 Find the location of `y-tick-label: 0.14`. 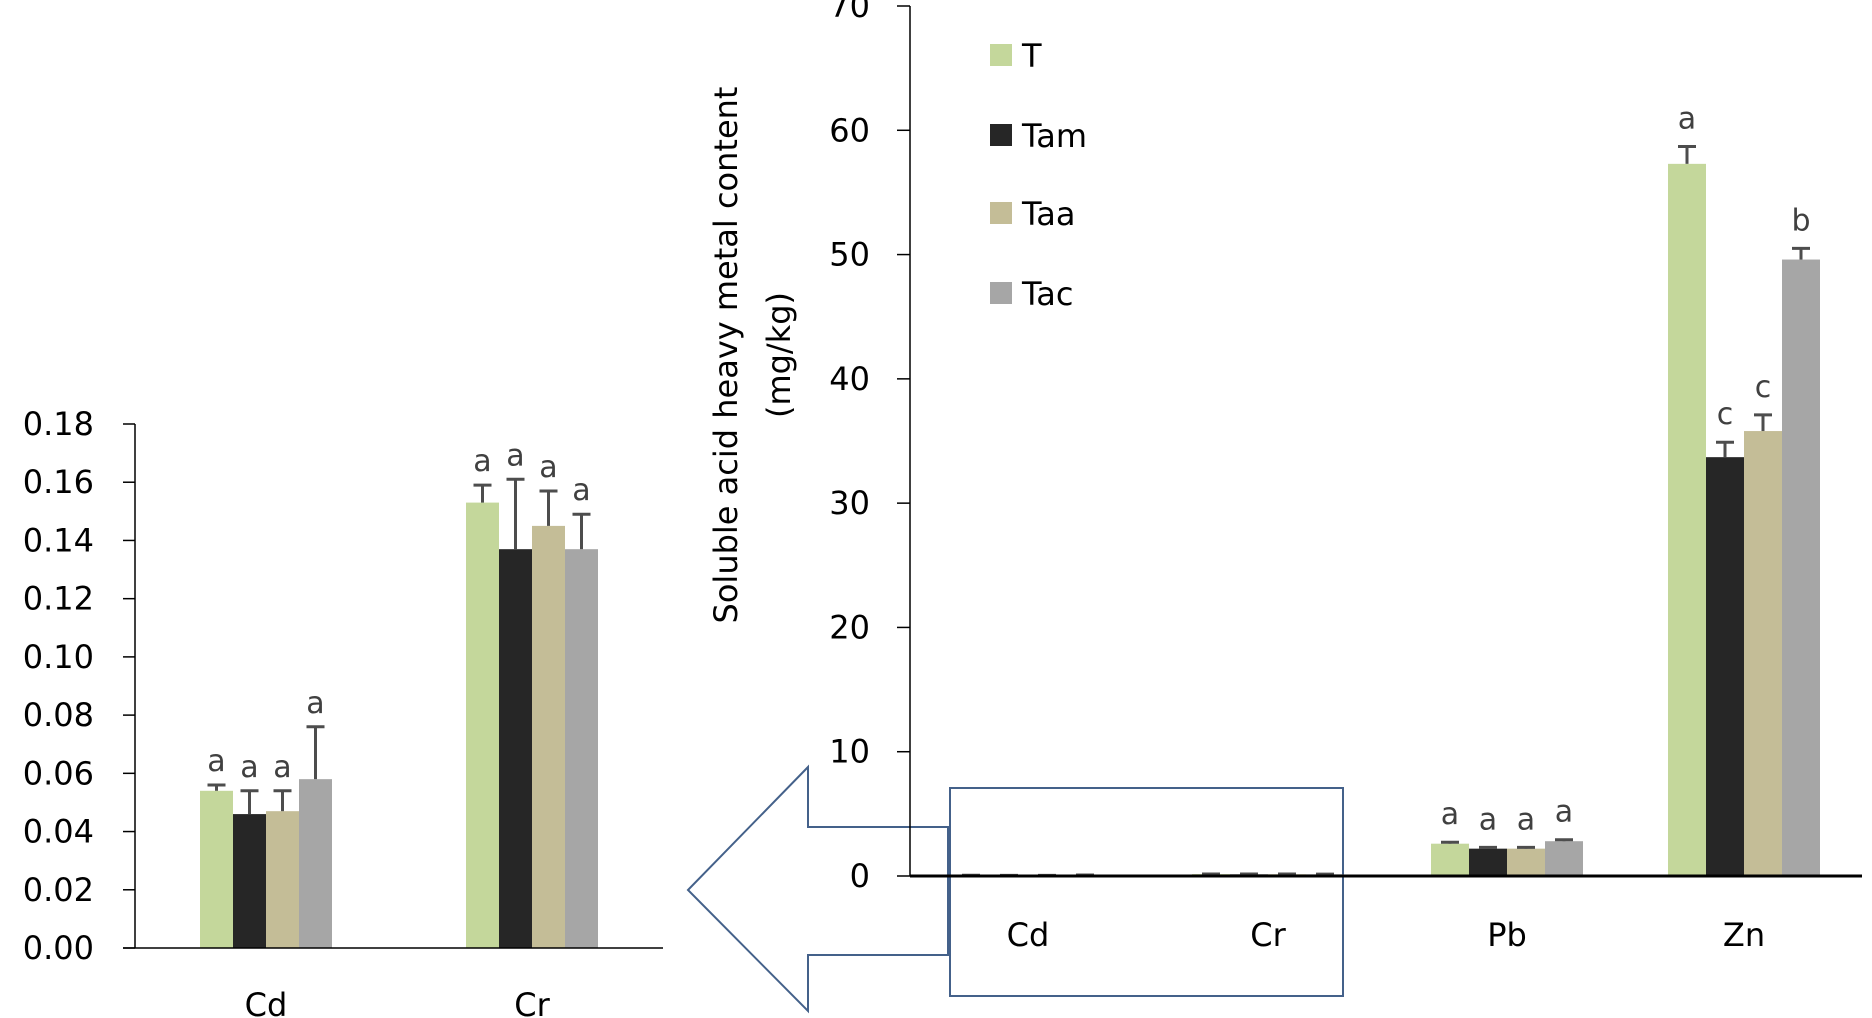

y-tick-label: 0.14 is located at coordinates (58, 540).